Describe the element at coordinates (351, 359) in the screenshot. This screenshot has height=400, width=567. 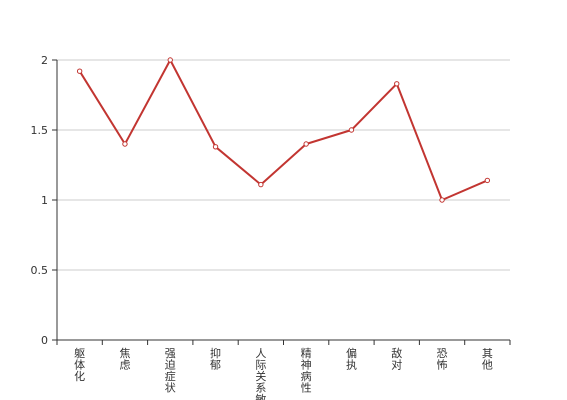
I see `x-tick-label: 偏执` at that location.